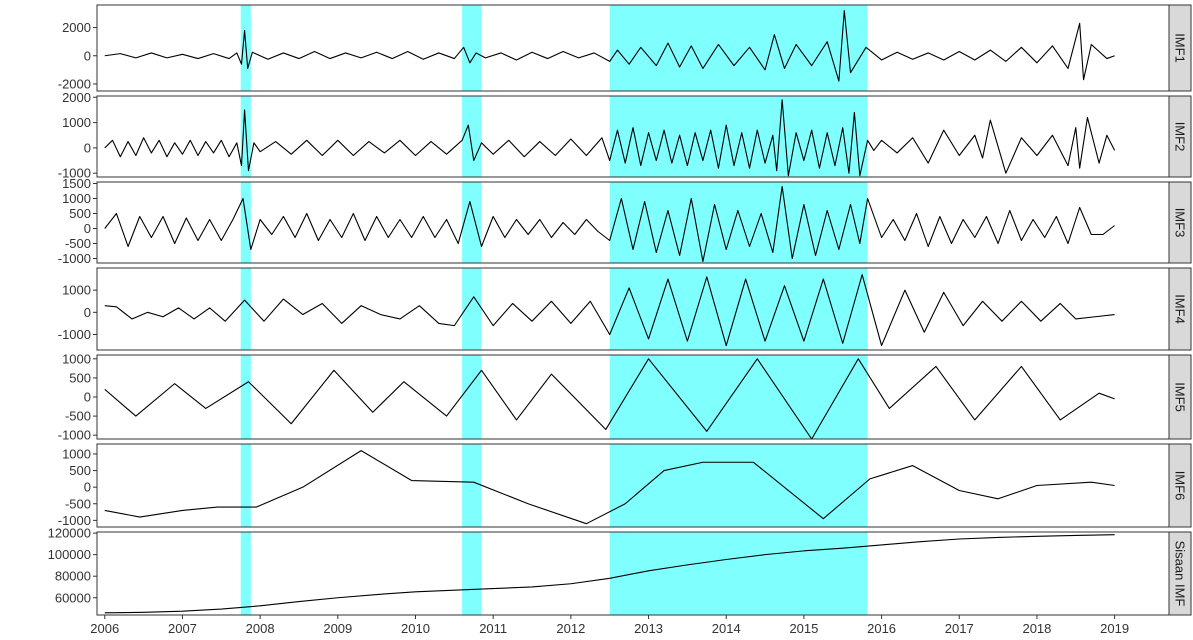  What do you see at coordinates (959, 628) in the screenshot?
I see `x-tick-label: 2017` at bounding box center [959, 628].